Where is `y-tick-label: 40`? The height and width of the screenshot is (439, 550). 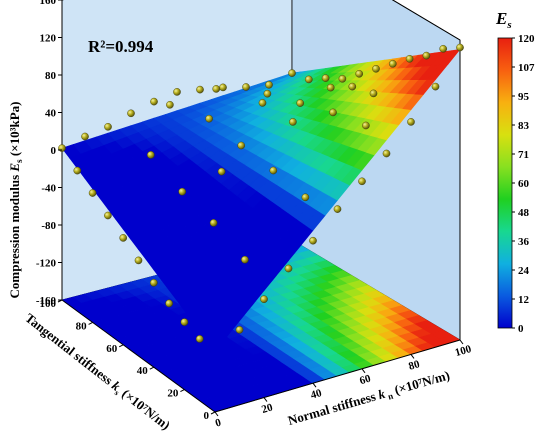
y-tick-label: 40 is located at coordinates (143, 371).